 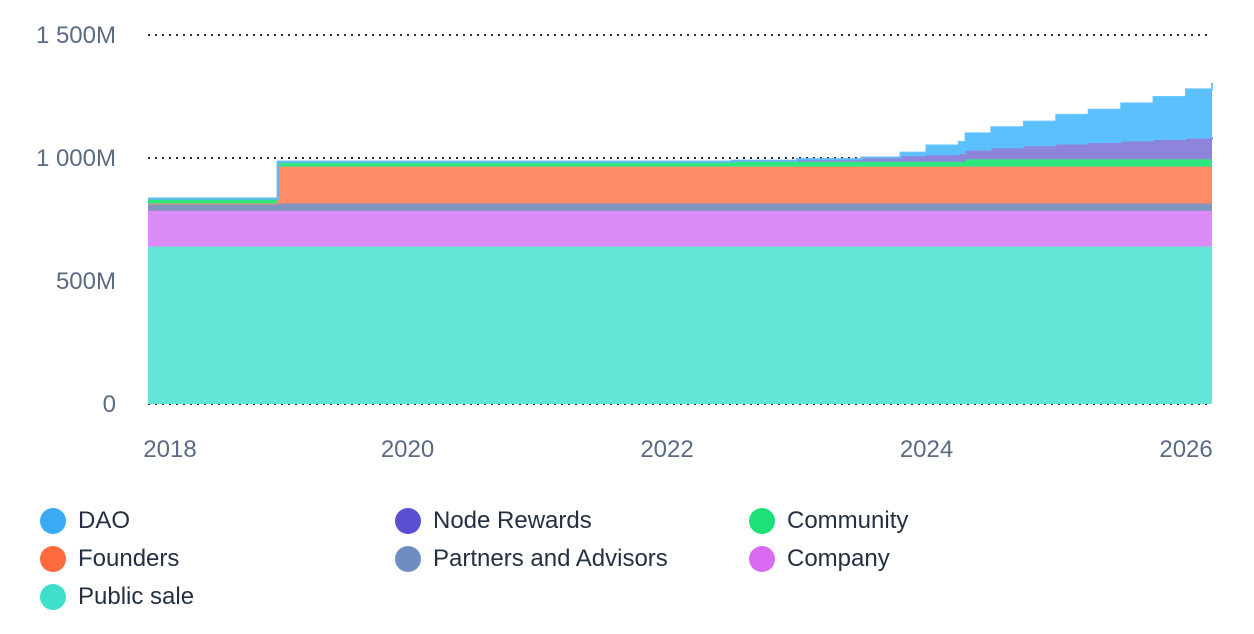 I want to click on area-company, so click(x=680, y=228).